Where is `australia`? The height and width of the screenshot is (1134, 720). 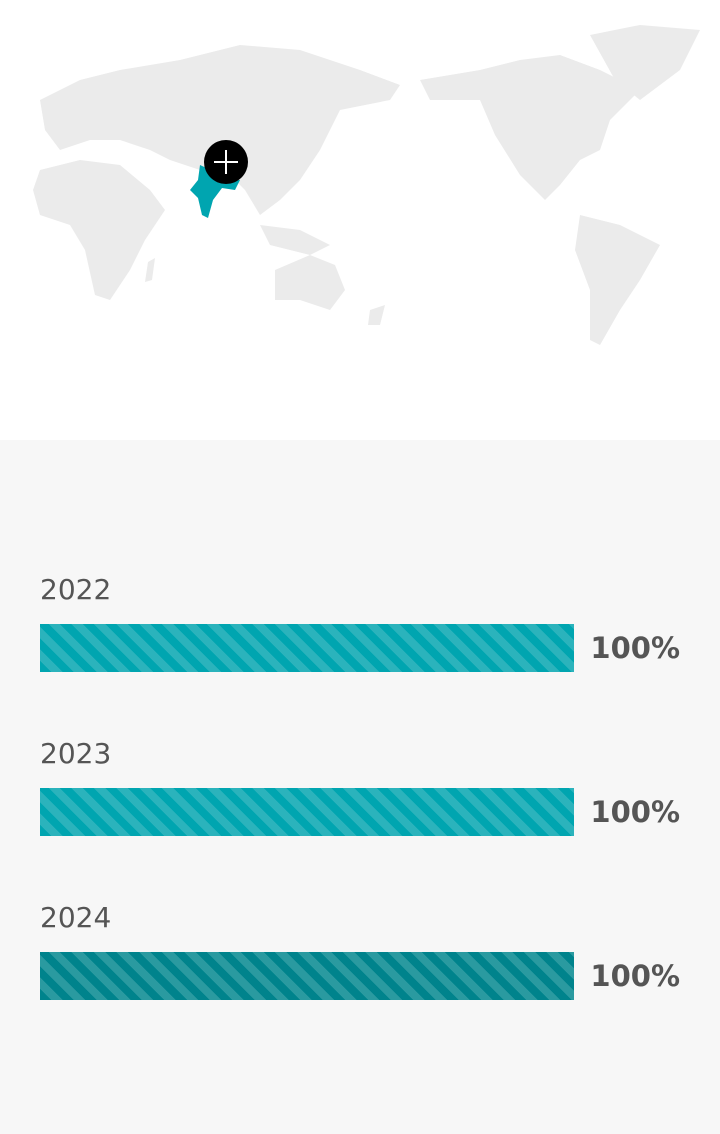 australia is located at coordinates (310, 282).